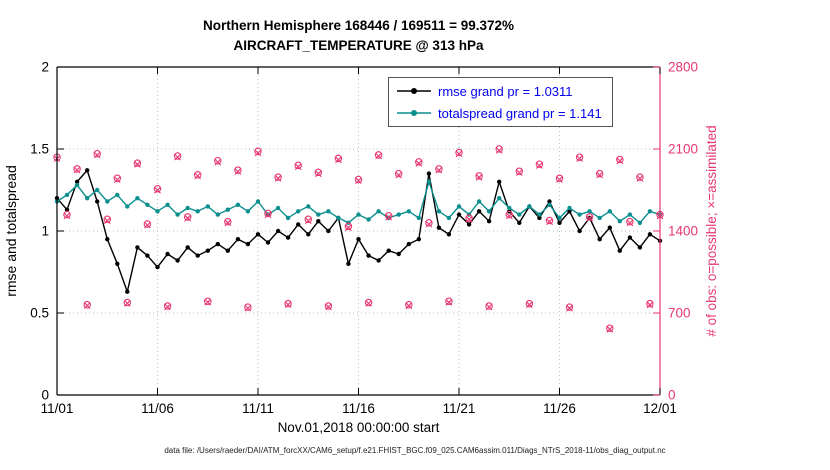 The width and height of the screenshot is (830, 470). What do you see at coordinates (711, 230) in the screenshot?
I see `y-axis-label-right: # of obs: o=possible; ×=assimilated` at bounding box center [711, 230].